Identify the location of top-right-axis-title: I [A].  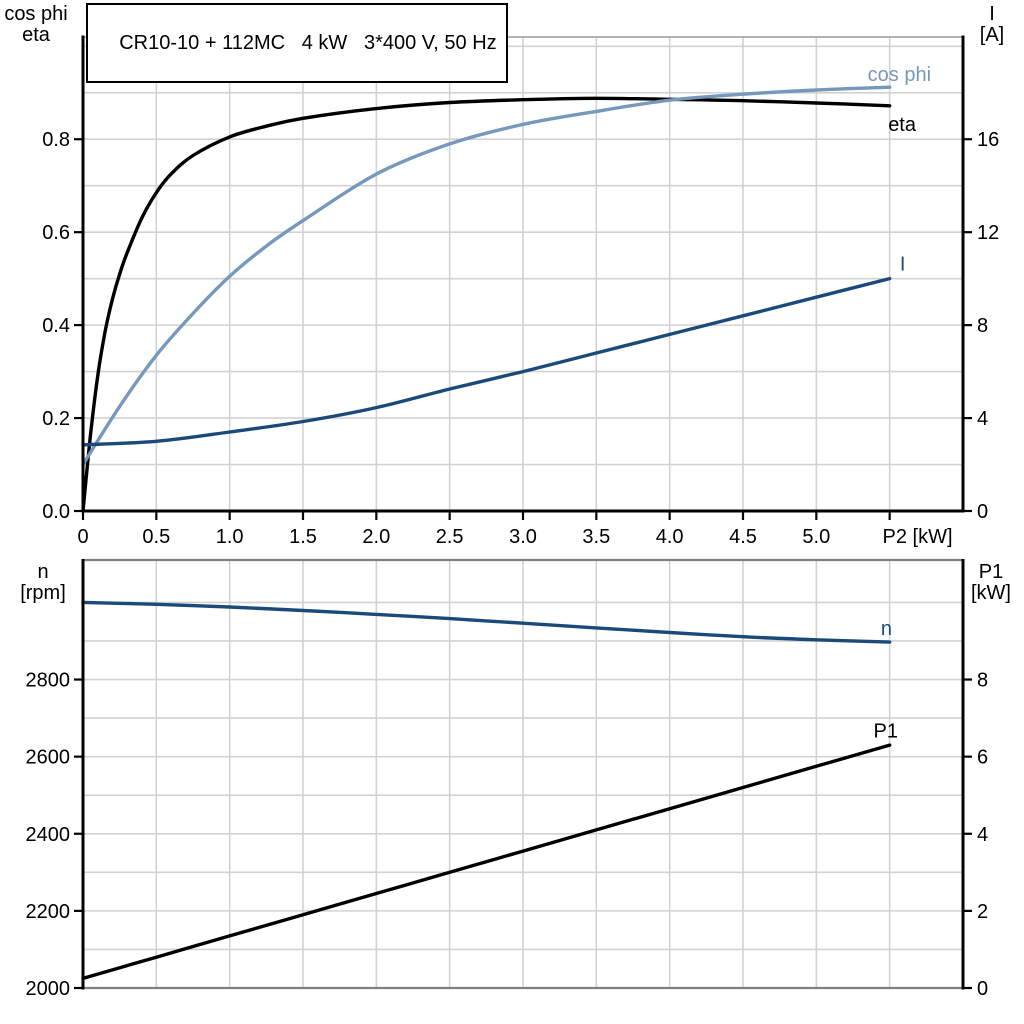
(992, 25).